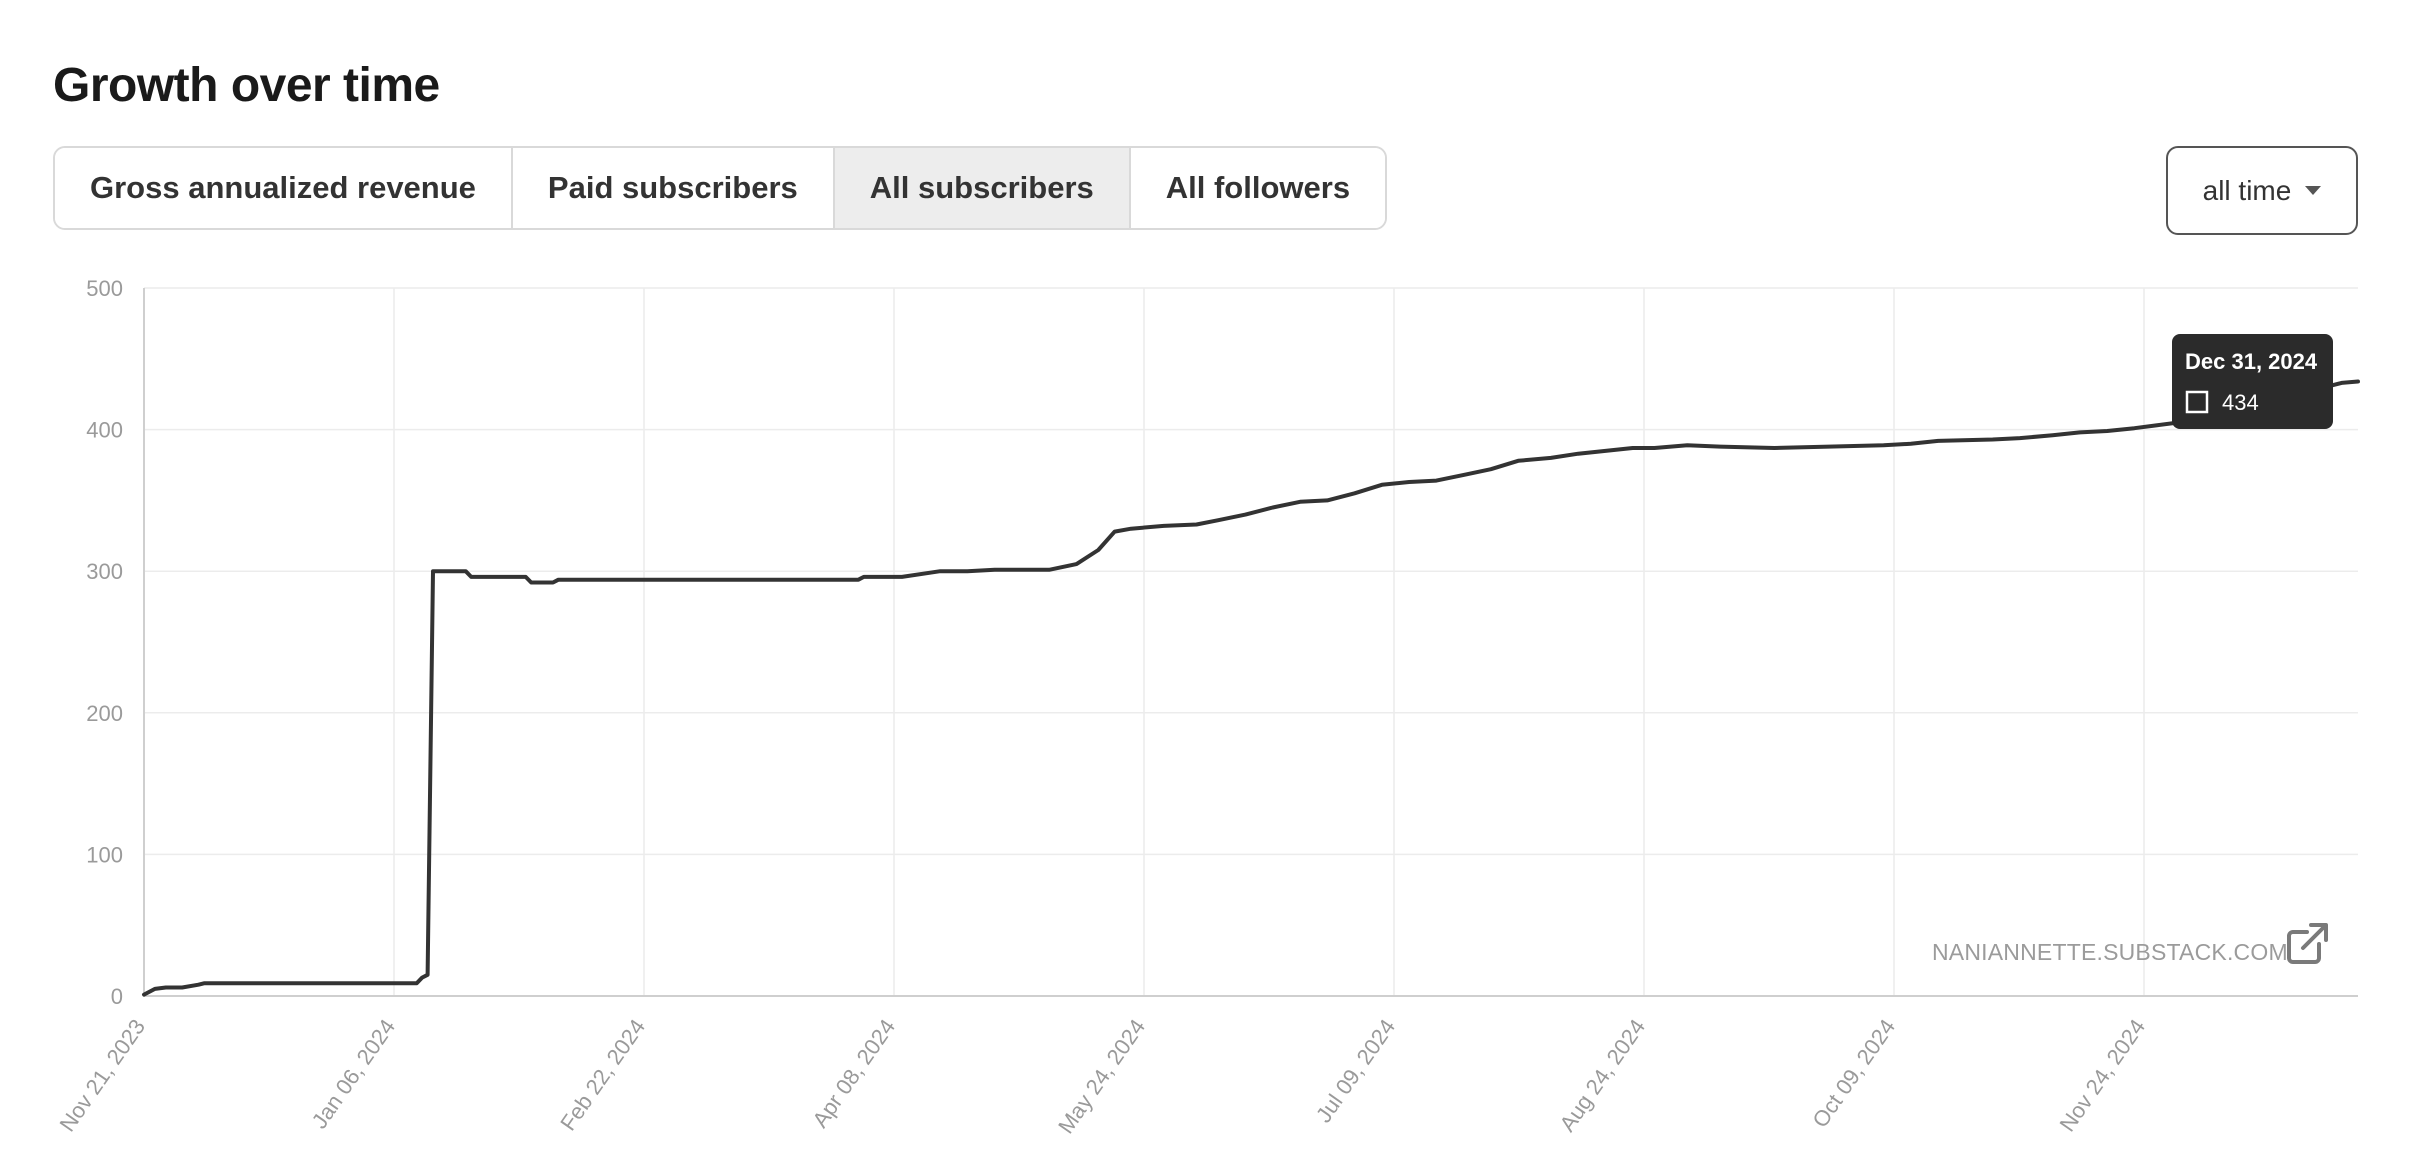  I want to click on watermark: NANIANNETTE.SUBSTACK.COM, so click(2130, 944).